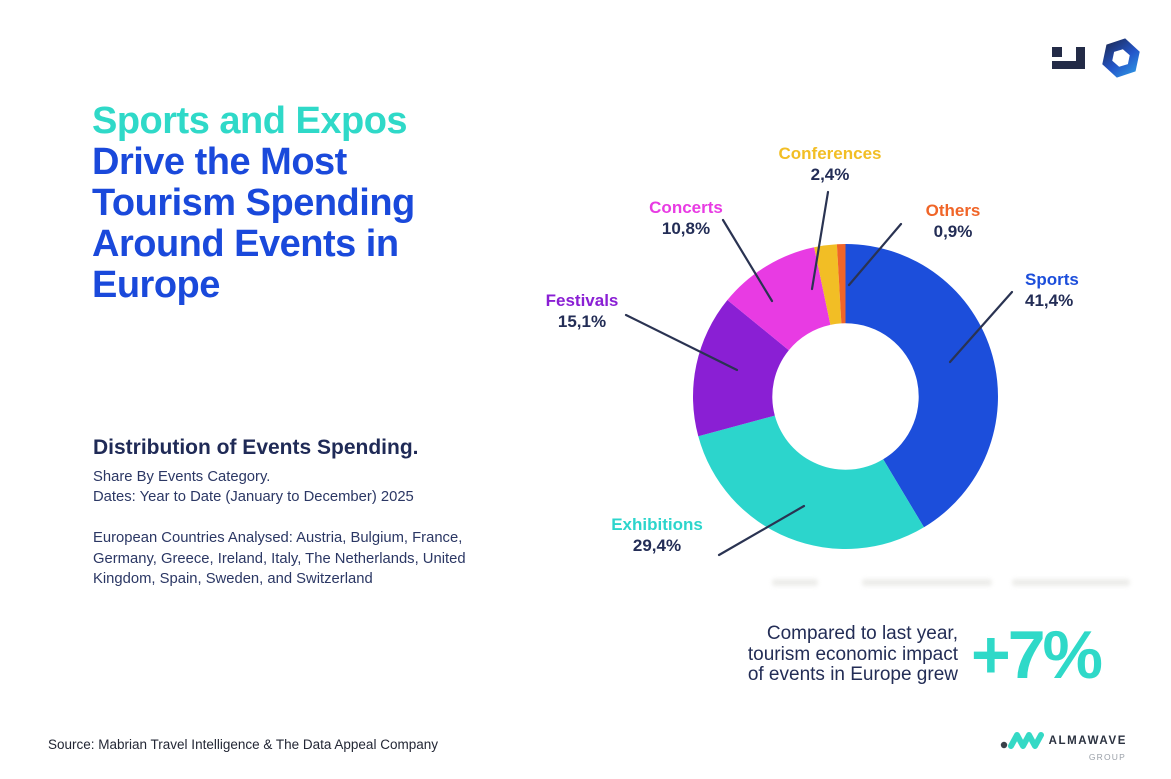 This screenshot has height=779, width=1171. I want to click on donut-slices, so click(845, 396).